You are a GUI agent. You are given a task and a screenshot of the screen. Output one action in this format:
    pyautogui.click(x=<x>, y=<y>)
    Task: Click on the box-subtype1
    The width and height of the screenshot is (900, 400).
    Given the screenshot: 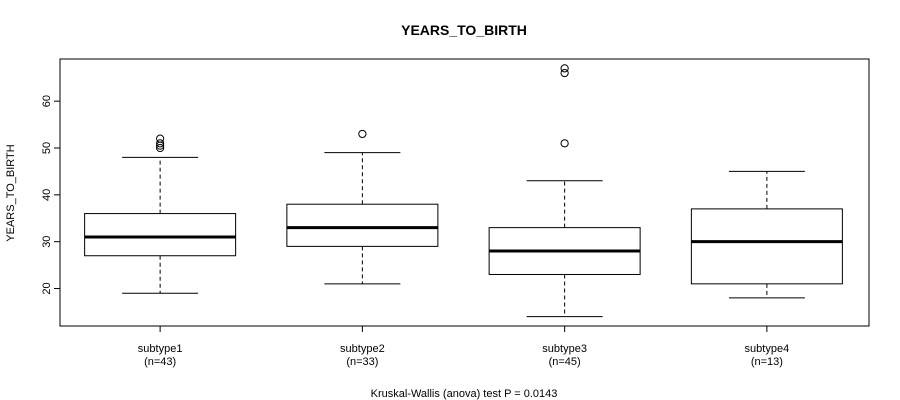 What is the action you would take?
    pyautogui.click(x=160, y=214)
    